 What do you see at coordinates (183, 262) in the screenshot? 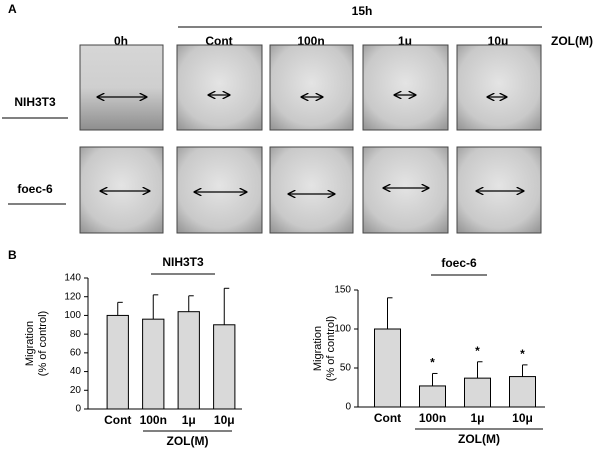
I see `chart-title: NIH3T3` at bounding box center [183, 262].